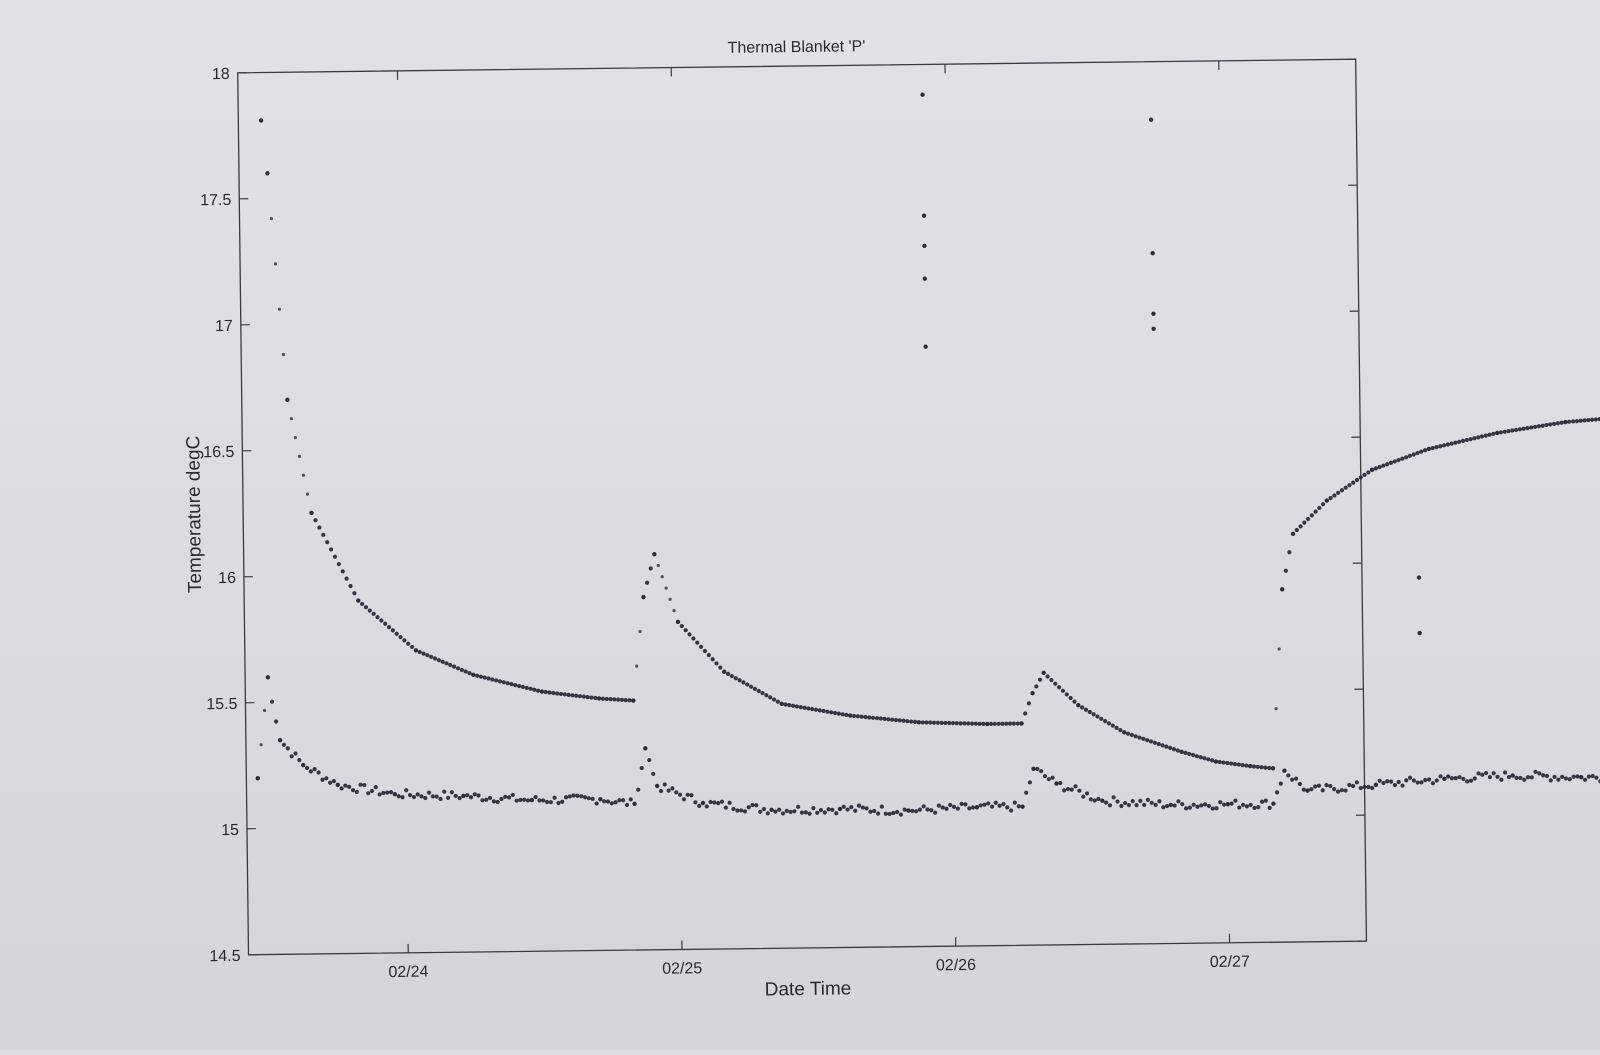 Image resolution: width=1600 pixels, height=1055 pixels. I want to click on chart-title: Thermal Blanket 'P', so click(797, 47).